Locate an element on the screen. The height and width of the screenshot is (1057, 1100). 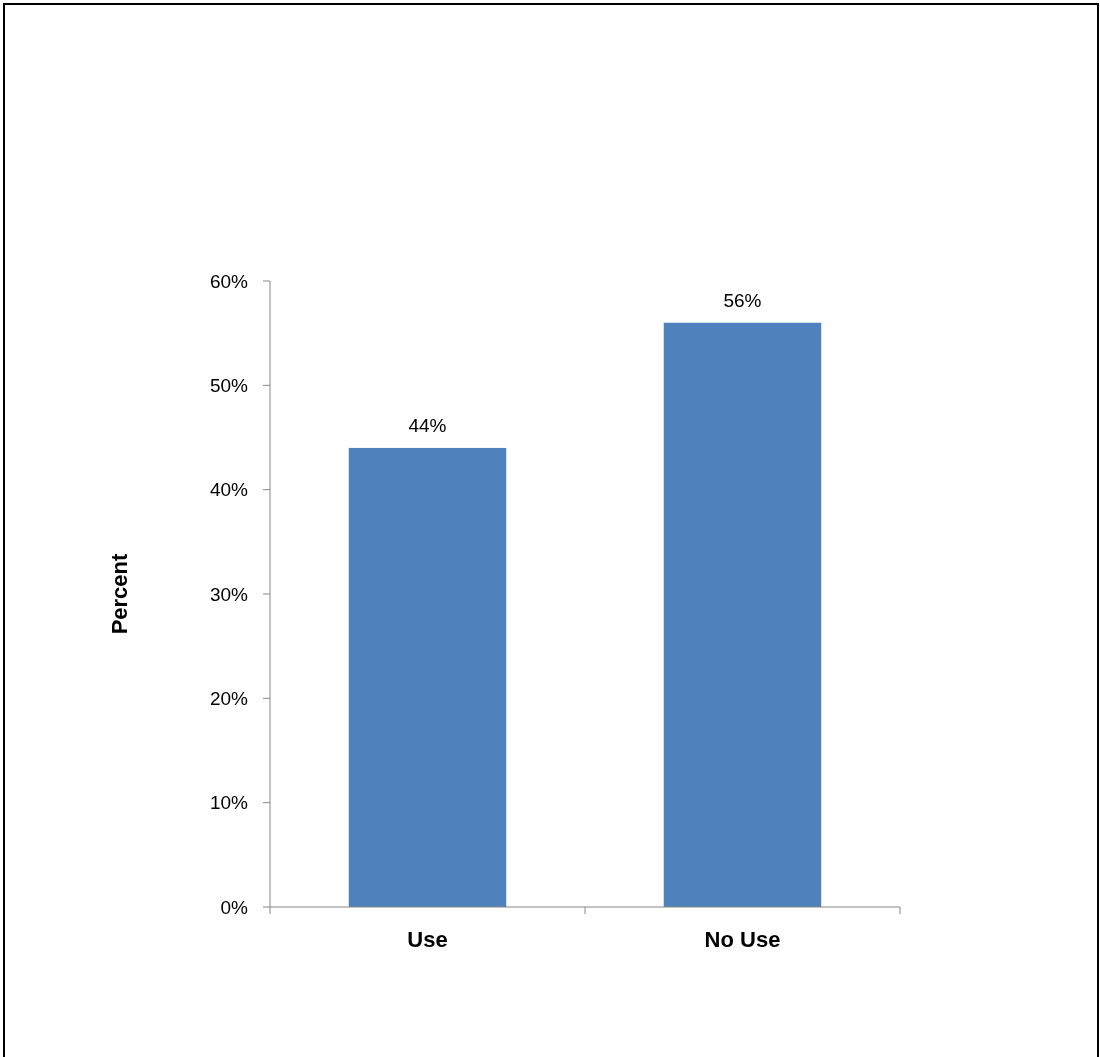
data-label: 44% is located at coordinates (427, 425).